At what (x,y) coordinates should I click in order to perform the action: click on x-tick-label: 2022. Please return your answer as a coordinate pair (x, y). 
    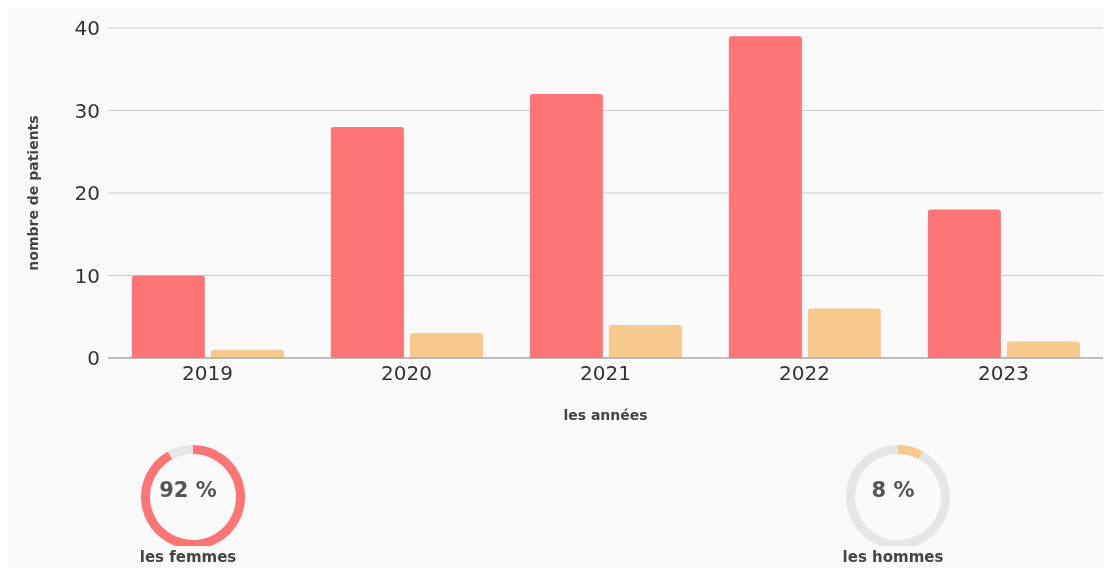
    Looking at the image, I should click on (804, 373).